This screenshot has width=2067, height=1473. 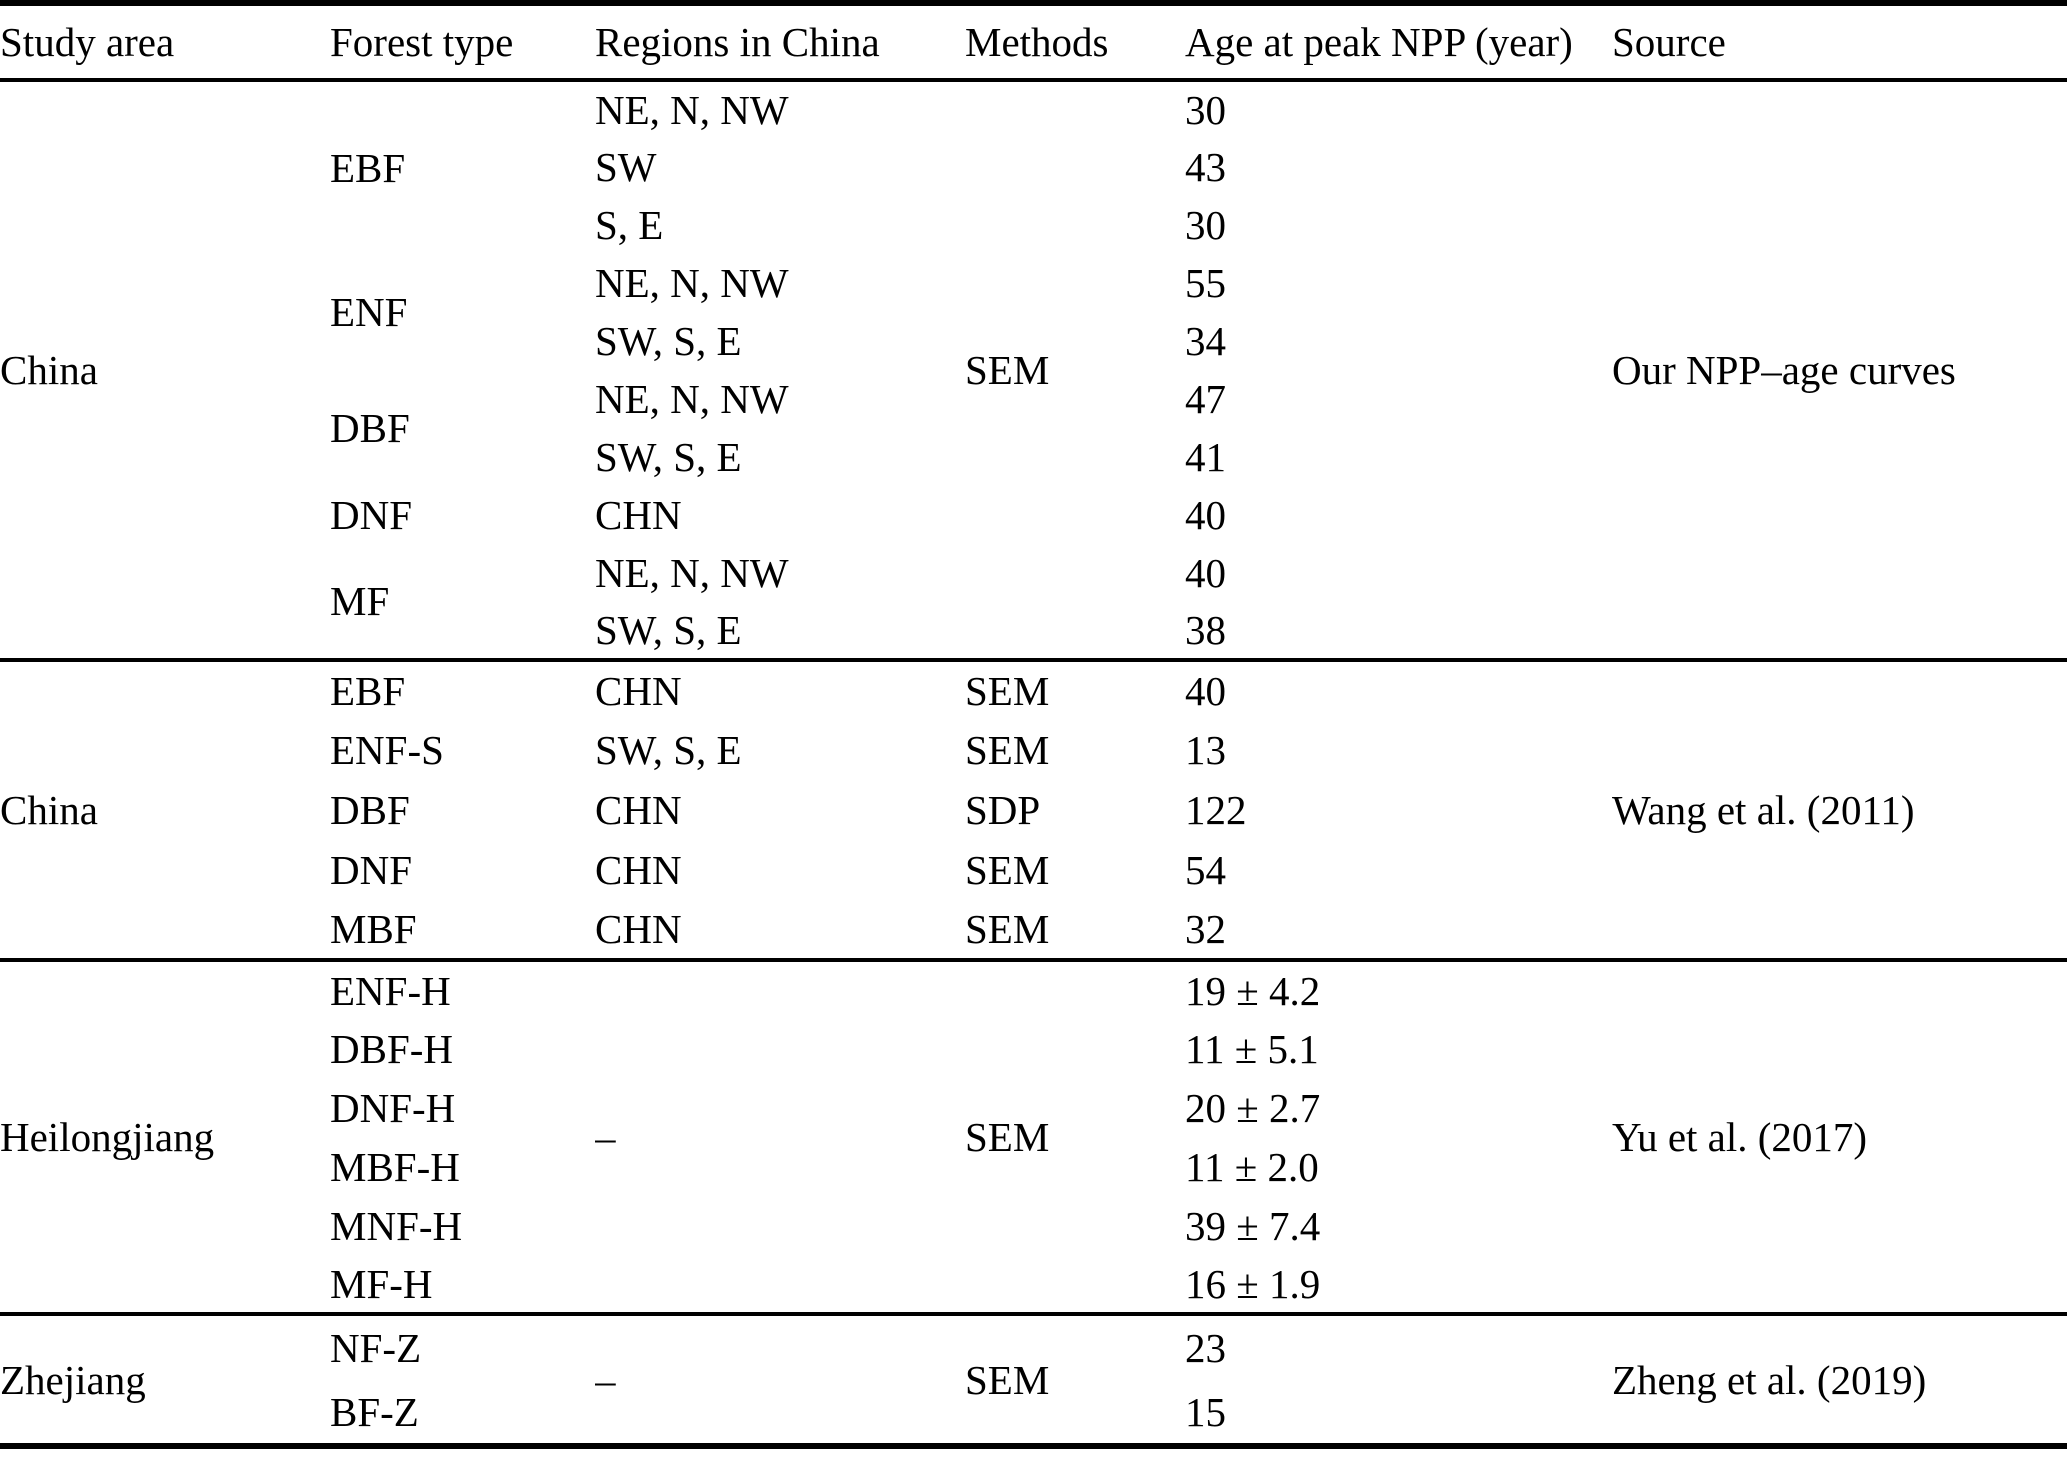 I want to click on forest-type-cell: NF-Z, so click(x=376, y=1348).